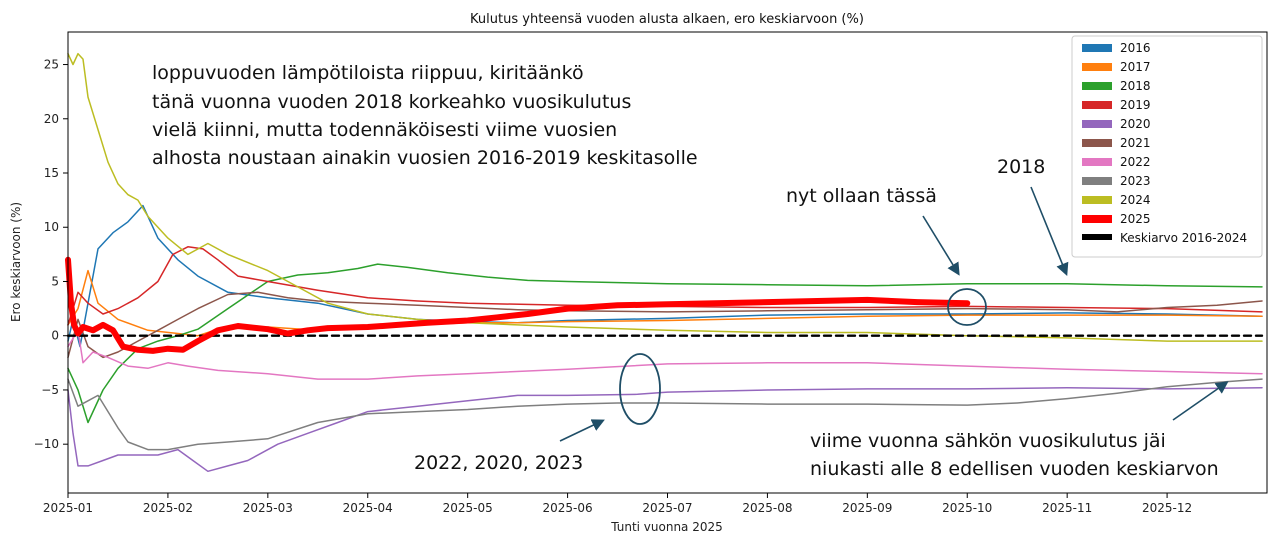  Describe the element at coordinates (50, 390) in the screenshot. I see `y-tick-label: −5` at that location.